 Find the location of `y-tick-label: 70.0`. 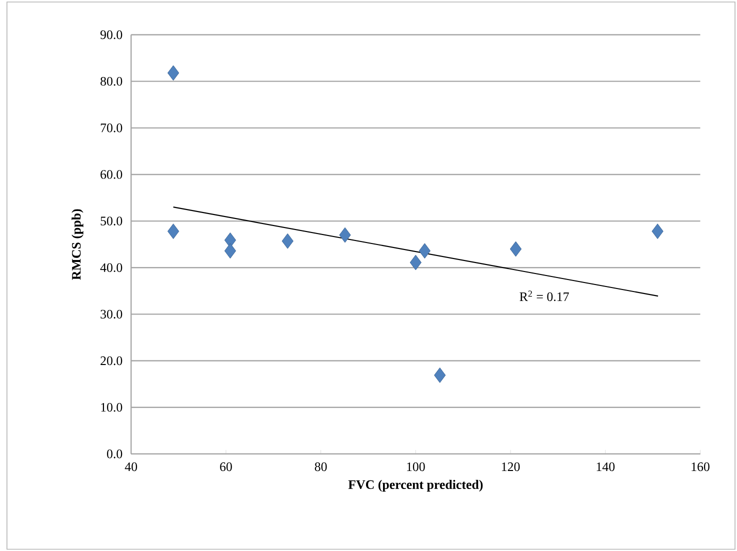

y-tick-label: 70.0 is located at coordinates (111, 127).